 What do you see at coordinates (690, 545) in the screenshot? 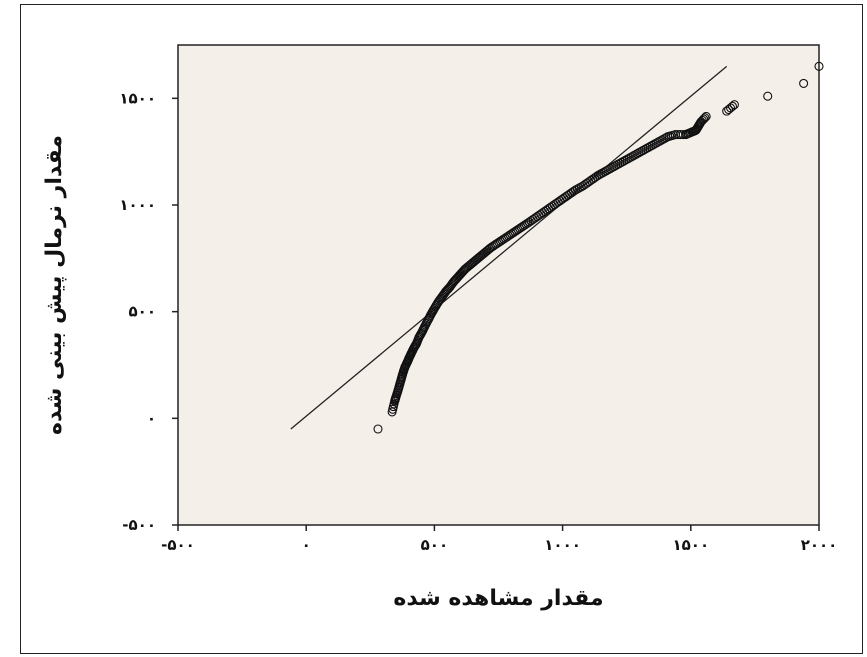
I see `x-tick-label: ۱۵۰۰` at bounding box center [690, 545].